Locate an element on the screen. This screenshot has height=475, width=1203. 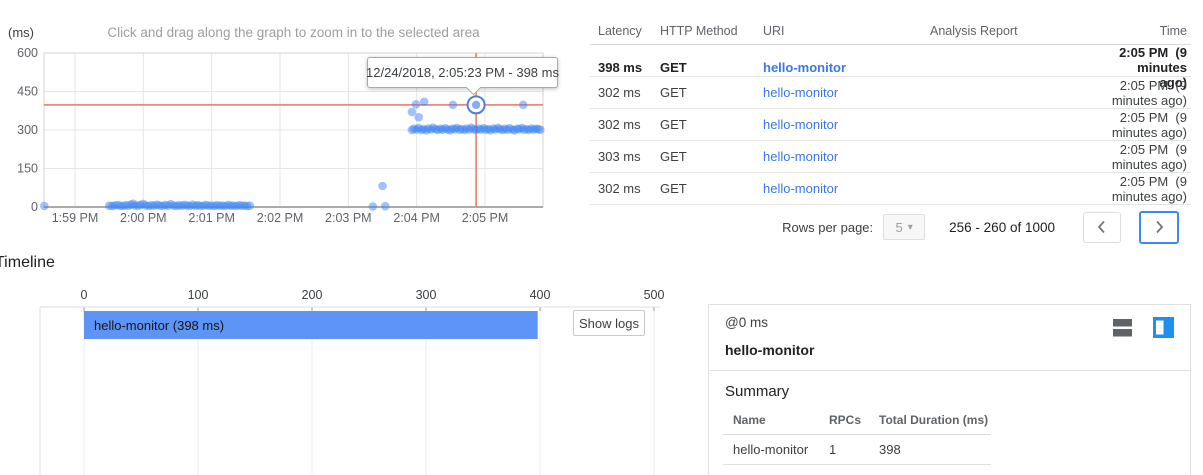
chart-tooltip-text: 12/24/2018, 2:05:23 PM - 398 ms is located at coordinates (462, 72).